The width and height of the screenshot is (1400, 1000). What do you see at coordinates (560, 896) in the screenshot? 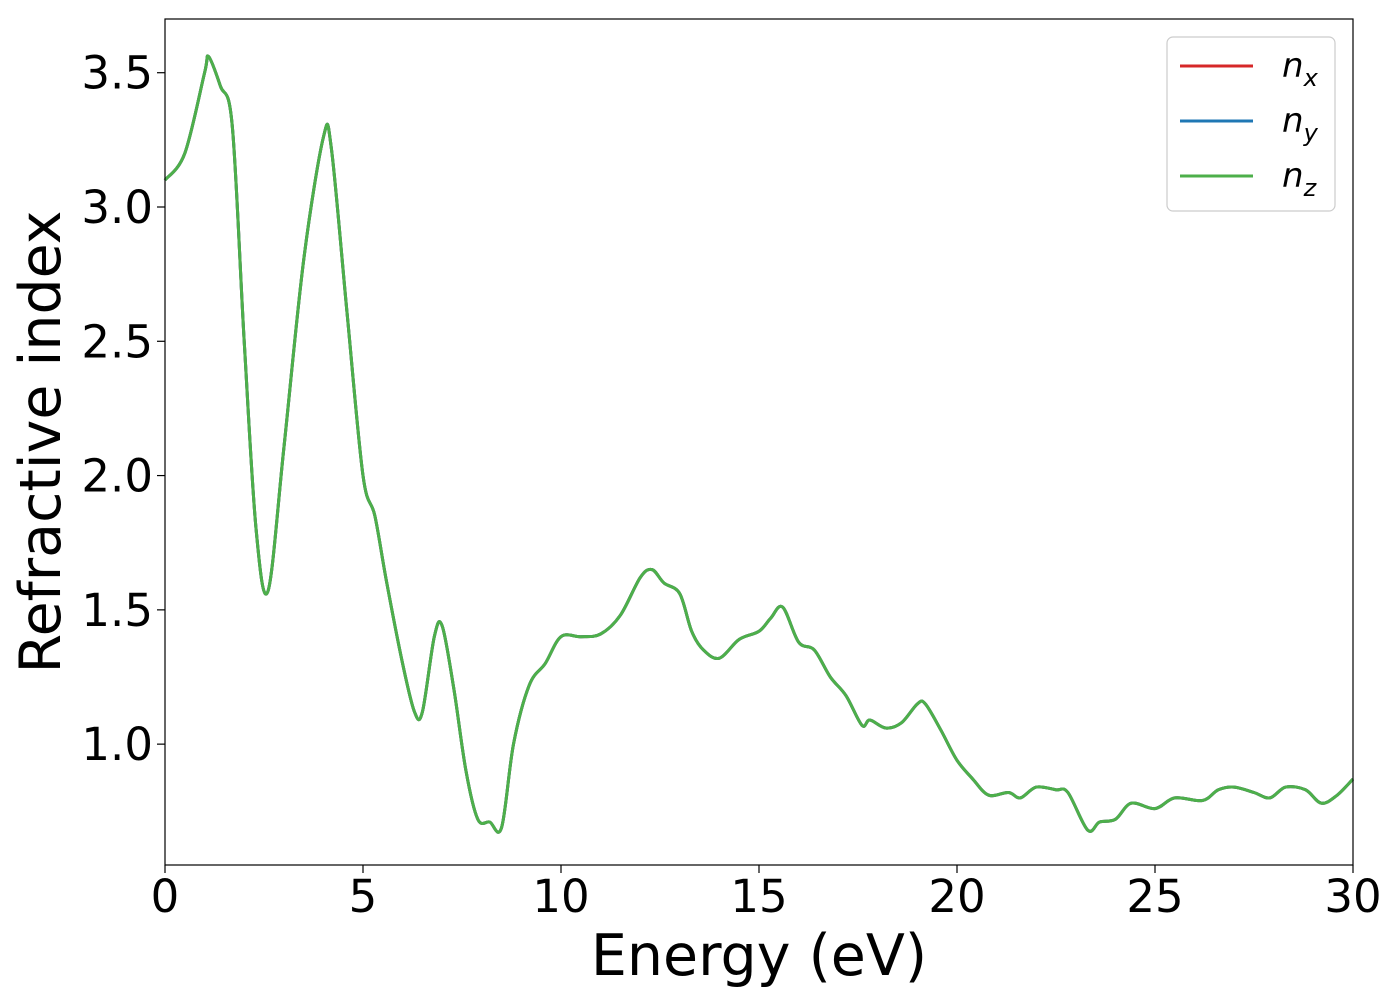
I see `x-tick-label: 10` at bounding box center [560, 896].